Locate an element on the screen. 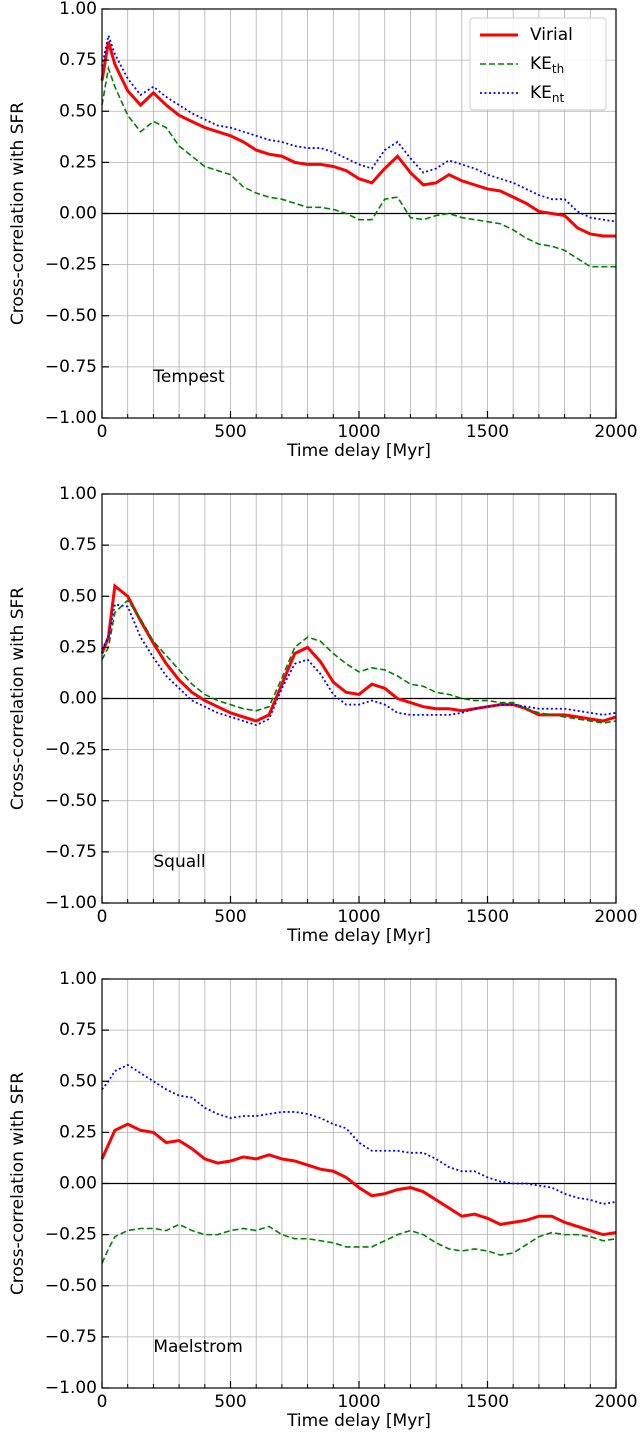  legend-label: KEth is located at coordinates (547, 65).